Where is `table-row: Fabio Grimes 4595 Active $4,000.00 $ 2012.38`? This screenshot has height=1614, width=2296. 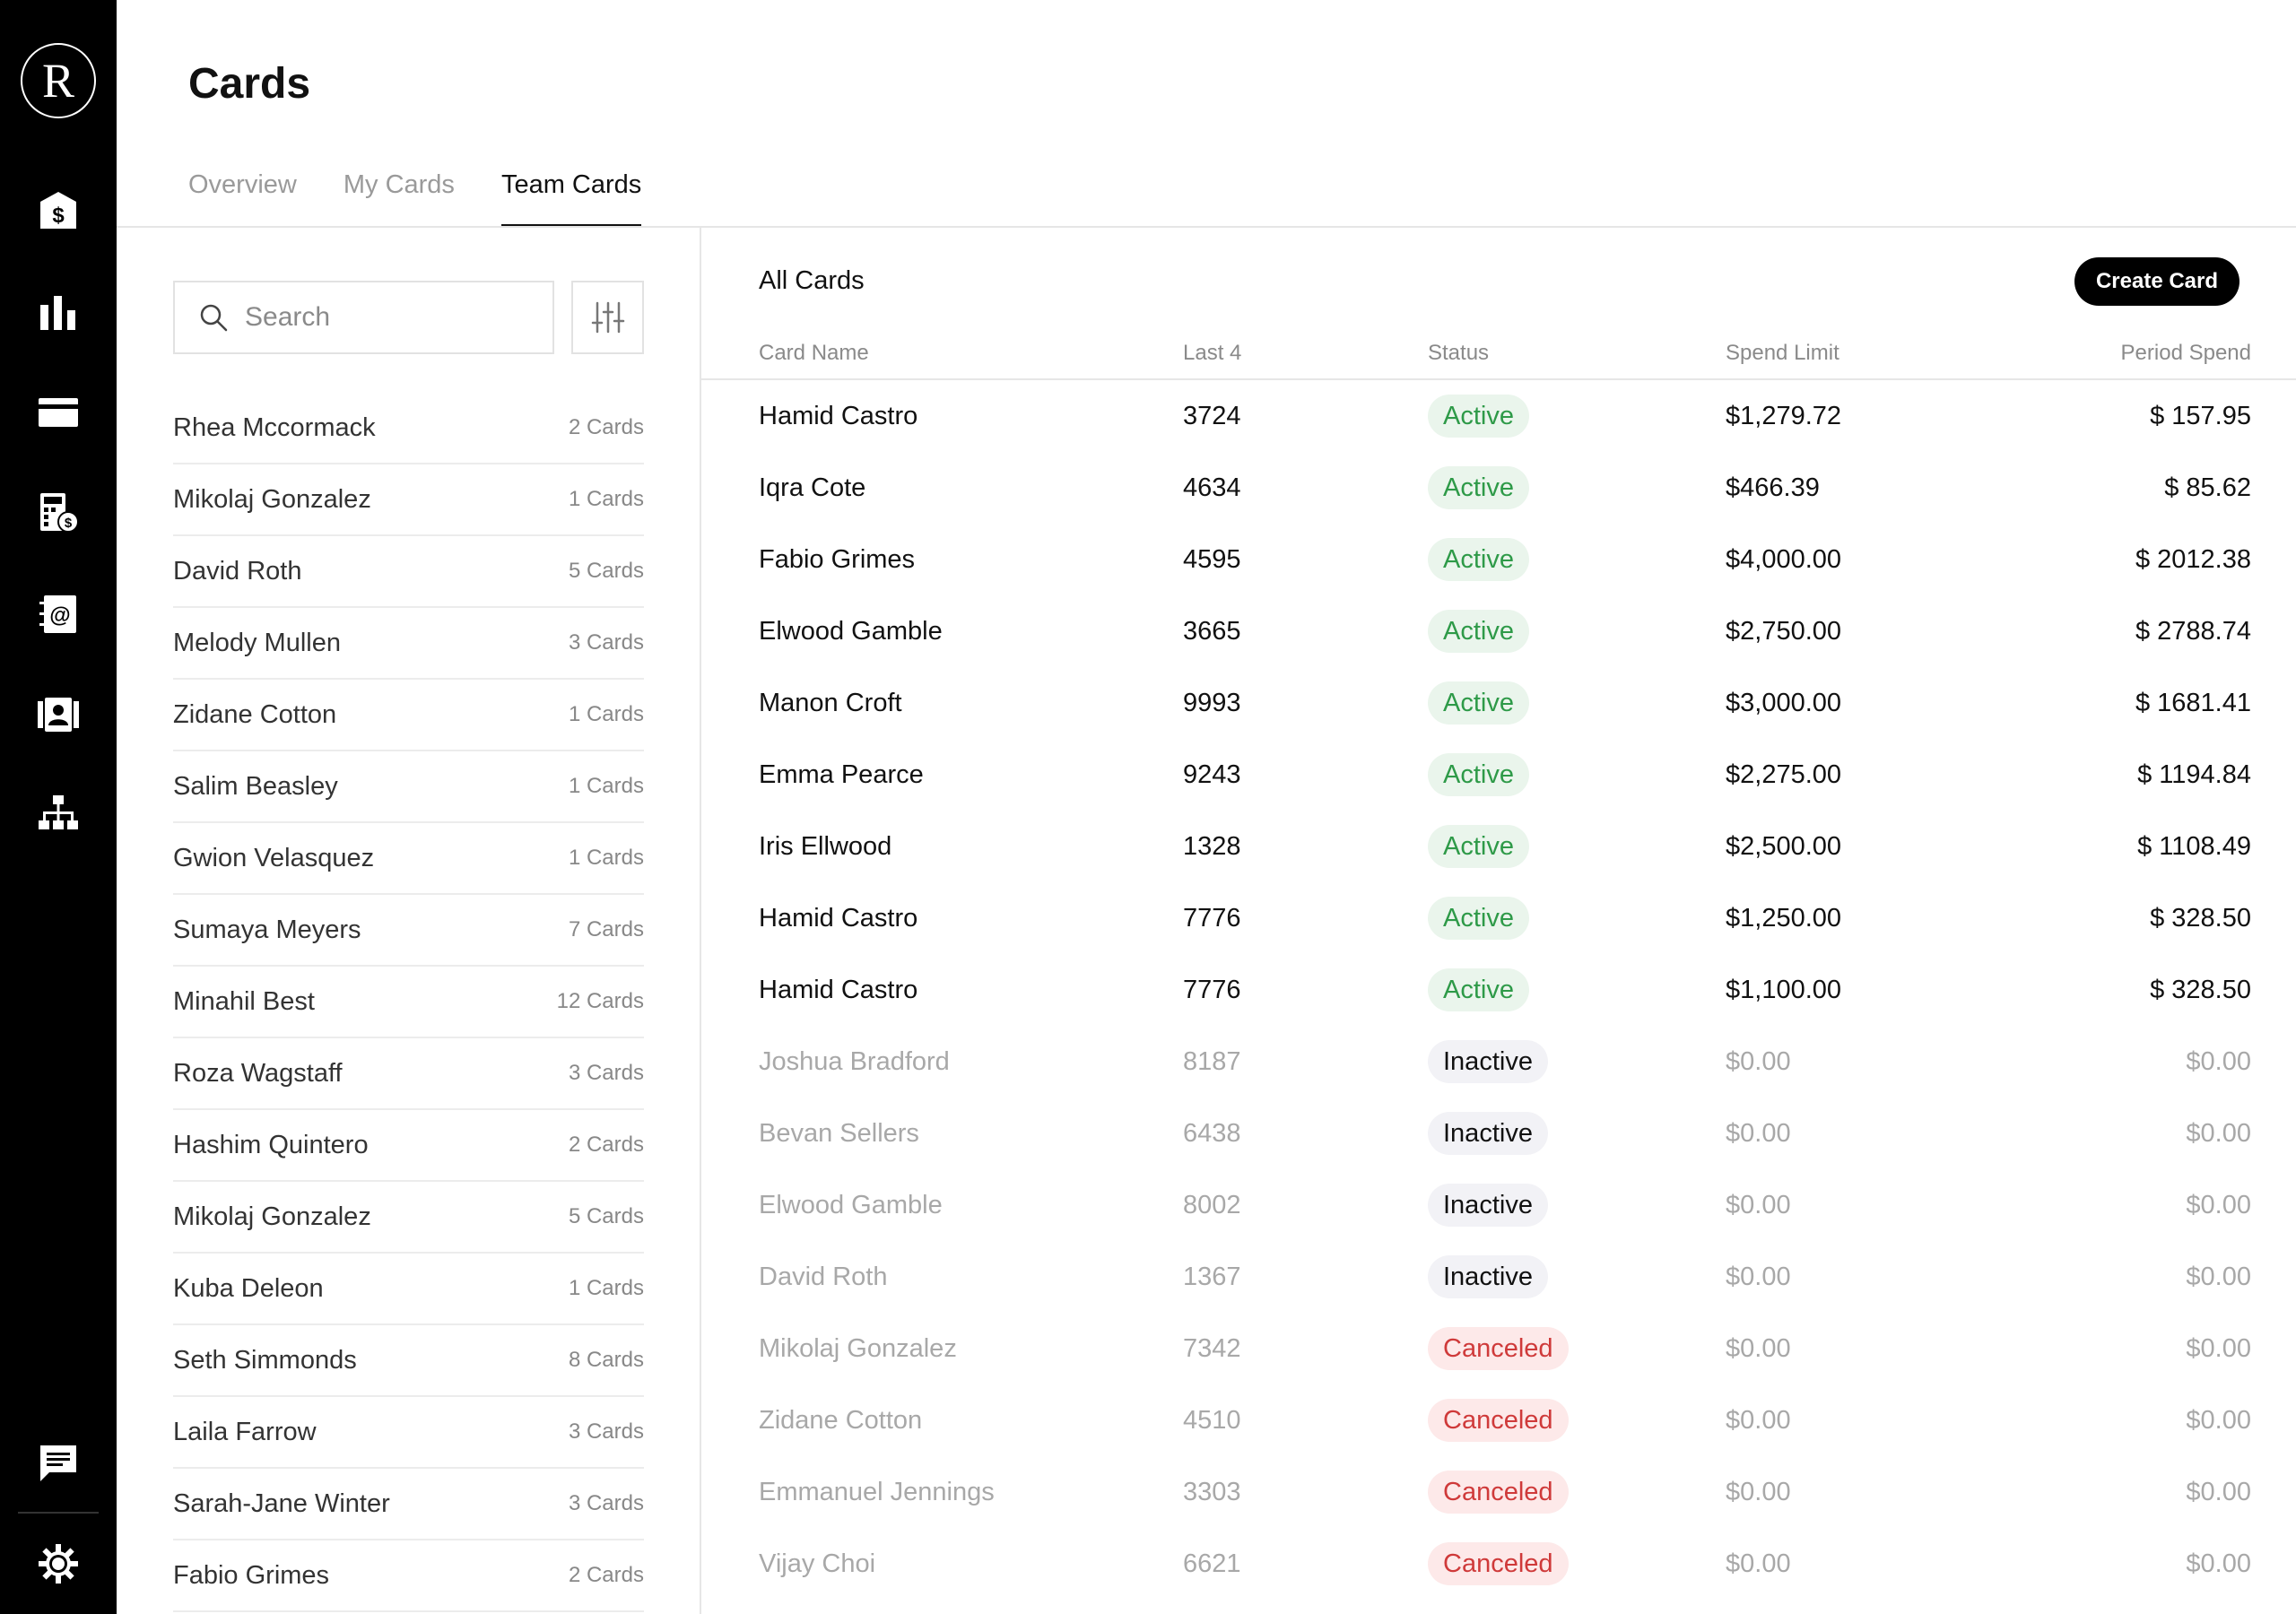
table-row: Fabio Grimes 4595 Active $4,000.00 $ 2012.38 is located at coordinates (1498, 559).